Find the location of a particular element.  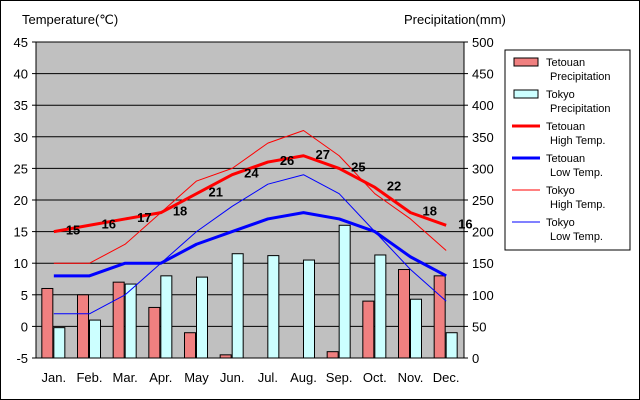

right-axis-title: Precipitation(mm) is located at coordinates (455, 19).